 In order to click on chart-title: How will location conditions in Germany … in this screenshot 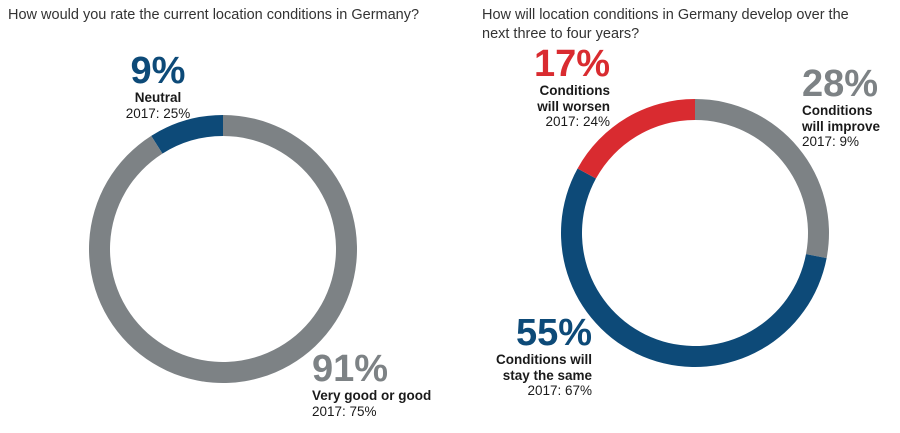, I will do `click(665, 24)`.